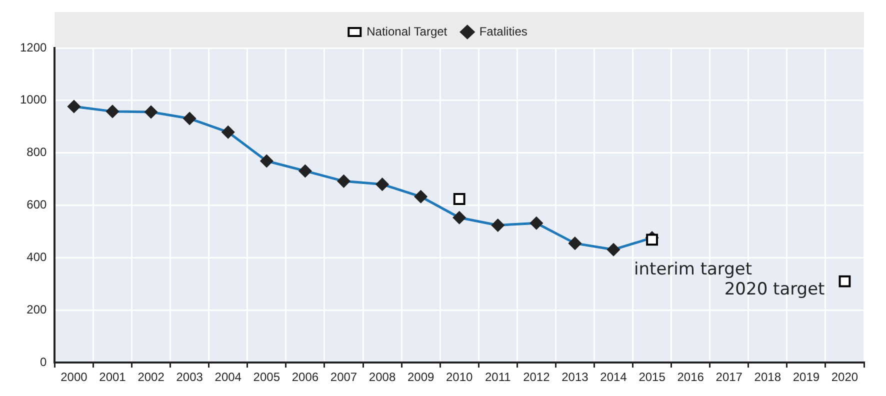  What do you see at coordinates (37, 309) in the screenshot?
I see `y-tick-label: 200` at bounding box center [37, 309].